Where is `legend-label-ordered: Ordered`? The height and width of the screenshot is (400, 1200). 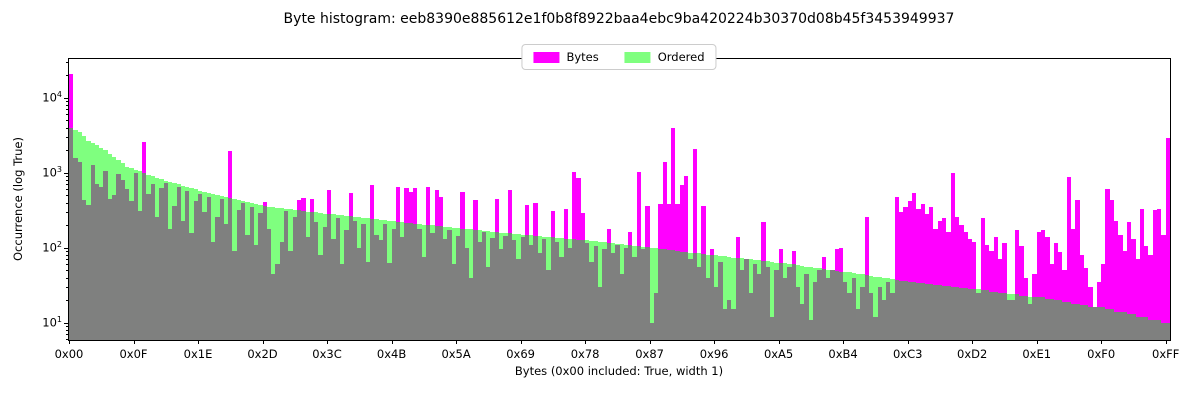 legend-label-ordered: Ordered is located at coordinates (681, 57).